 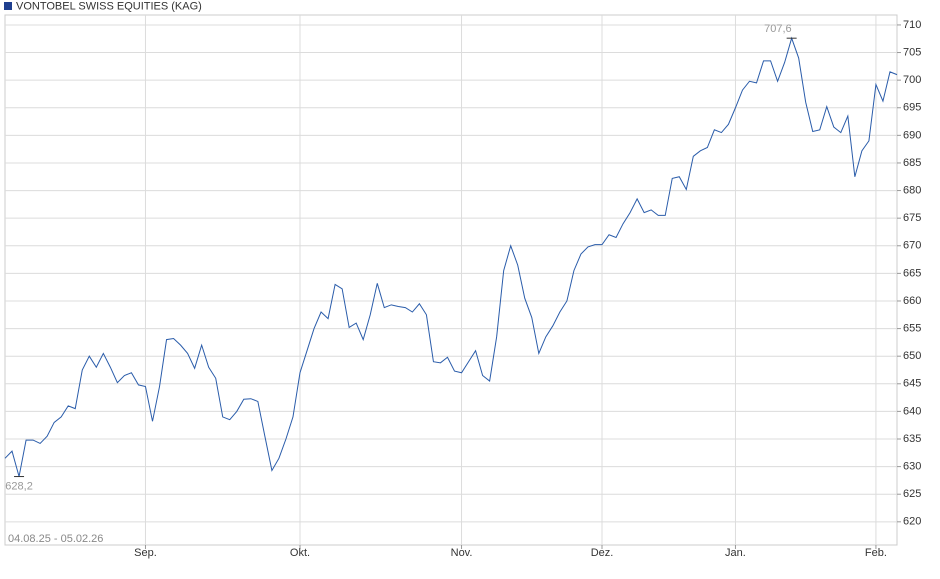 I want to click on y-tick-label: 645, so click(x=912, y=384).